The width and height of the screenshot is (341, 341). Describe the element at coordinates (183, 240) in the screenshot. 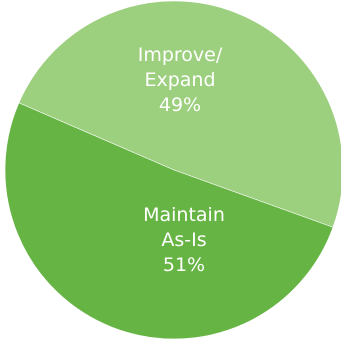

I see `slice-label-1-line-1: As-Is` at that location.